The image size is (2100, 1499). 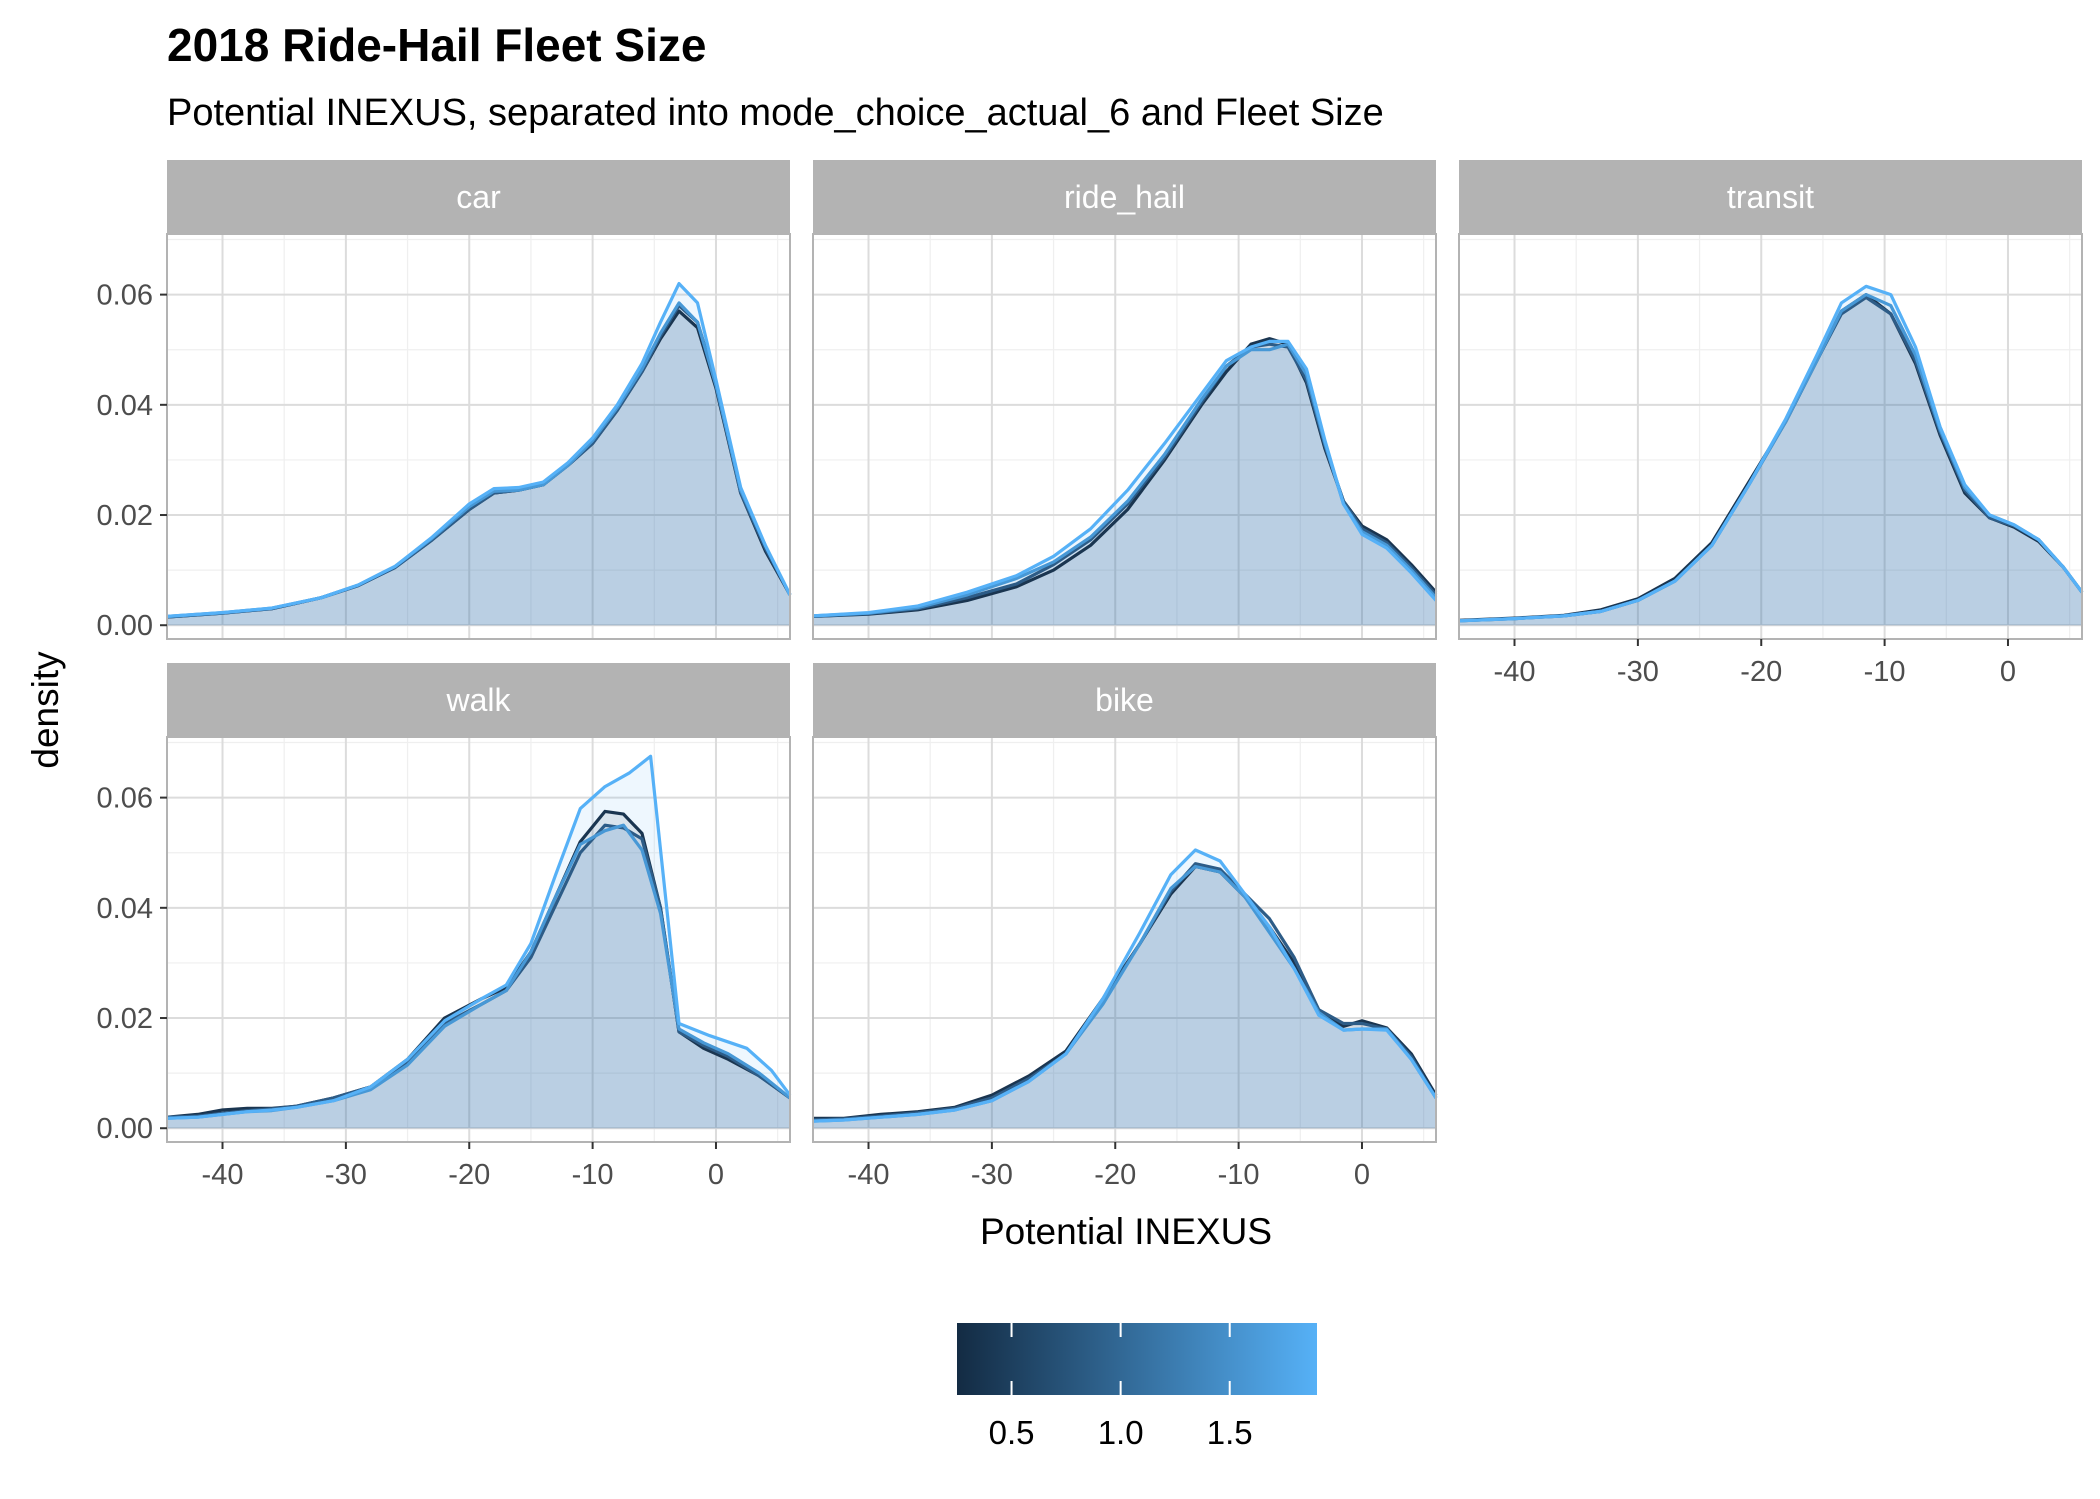 I want to click on facet-strip-label: bike, so click(x=1124, y=700).